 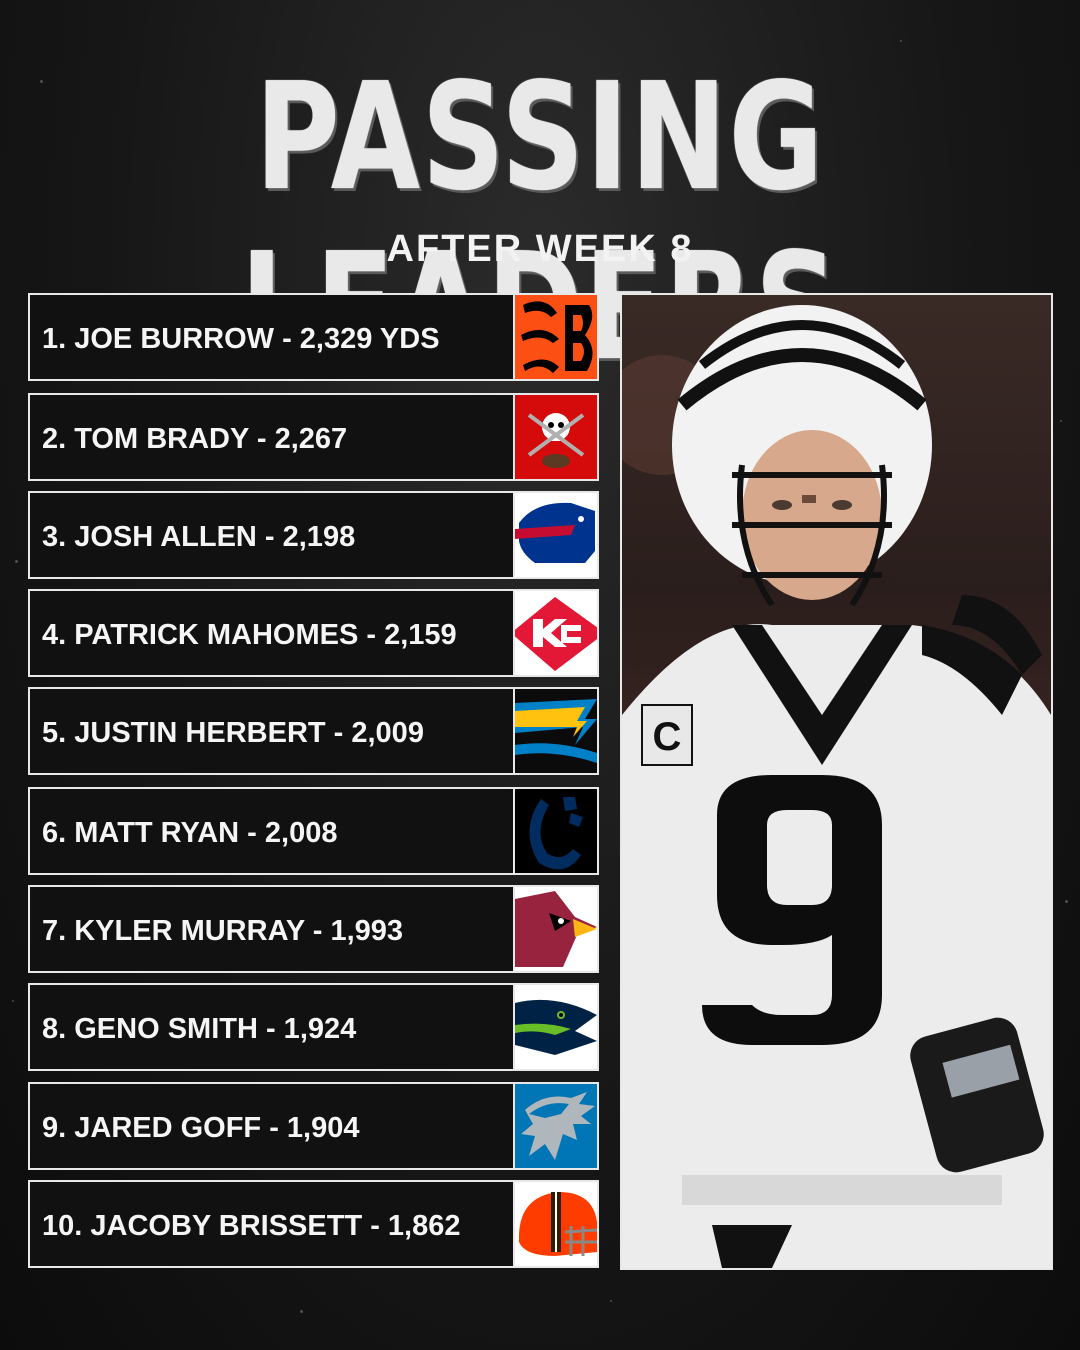 What do you see at coordinates (555, 437) in the screenshot?
I see `buccaneers-logo-icon` at bounding box center [555, 437].